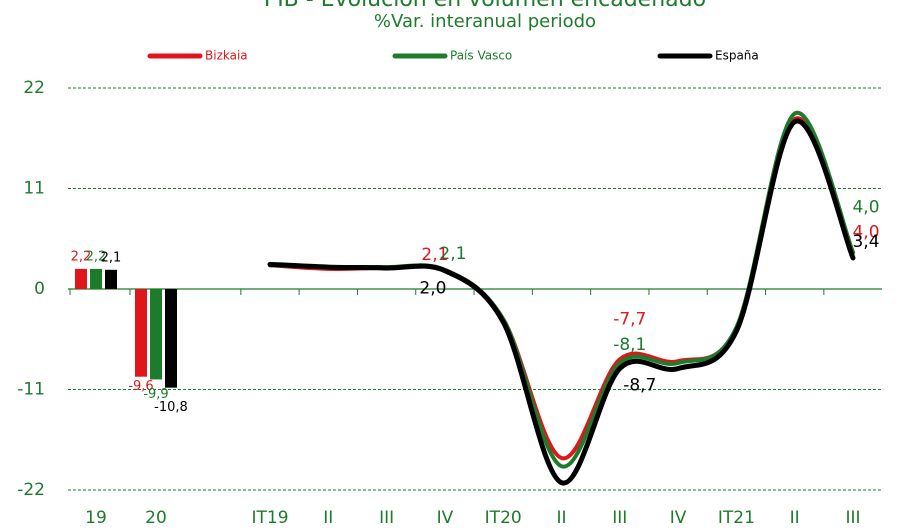  I want to click on y-tick-label: 22, so click(34, 88).